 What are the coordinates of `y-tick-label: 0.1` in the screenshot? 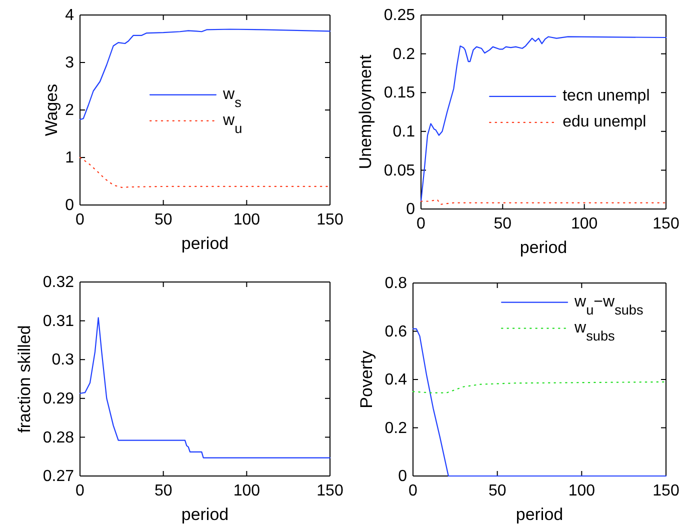 It's located at (404, 132).